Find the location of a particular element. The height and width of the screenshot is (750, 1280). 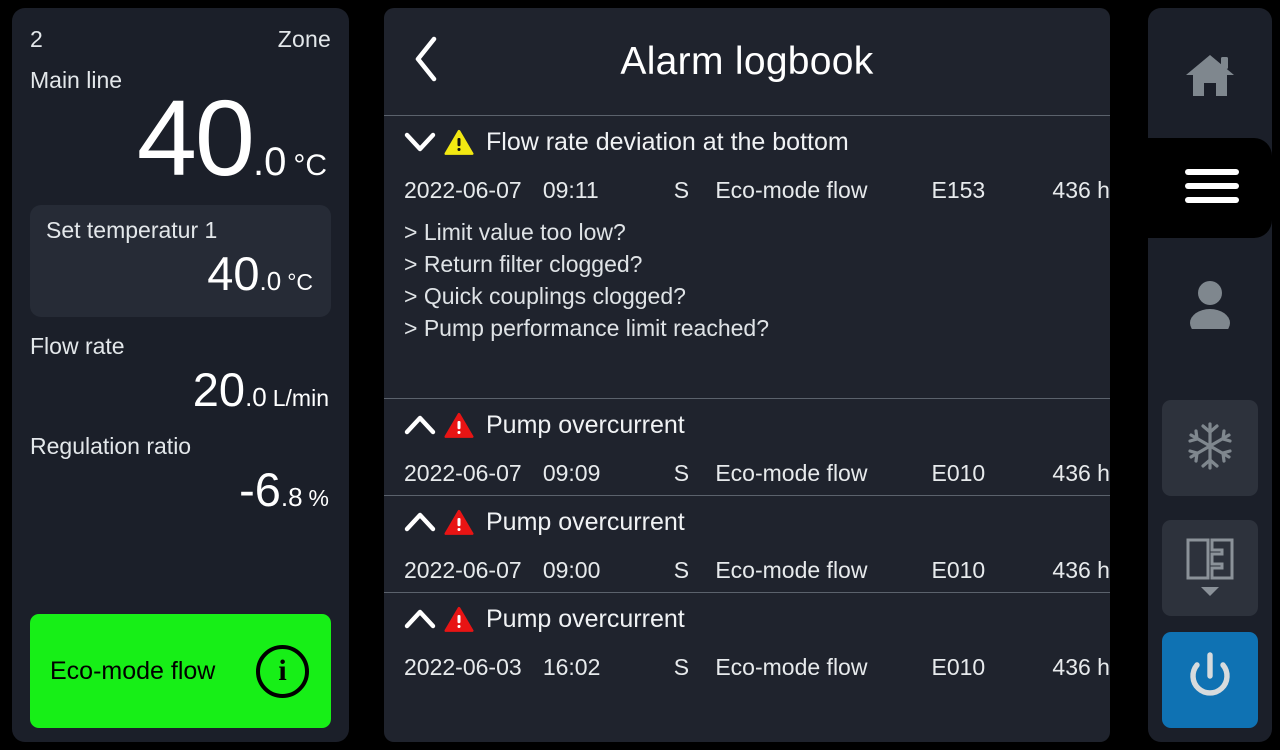

alarm-detail-item: > Pump performance limit reached? is located at coordinates (586, 328).